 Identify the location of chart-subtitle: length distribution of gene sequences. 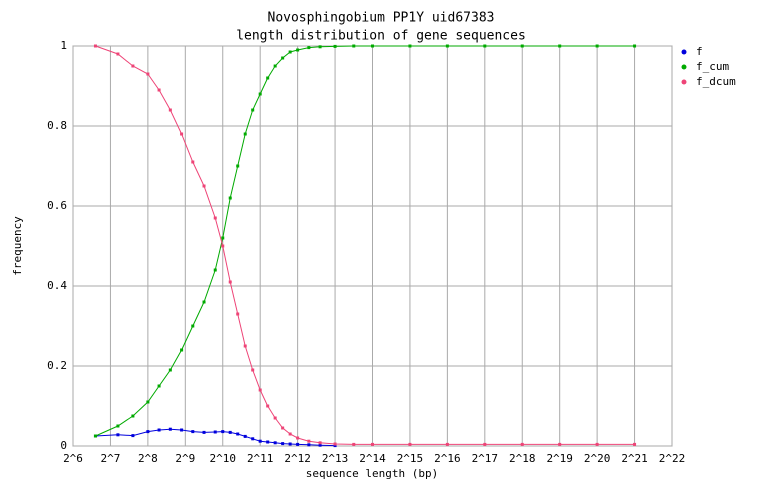
(381, 36).